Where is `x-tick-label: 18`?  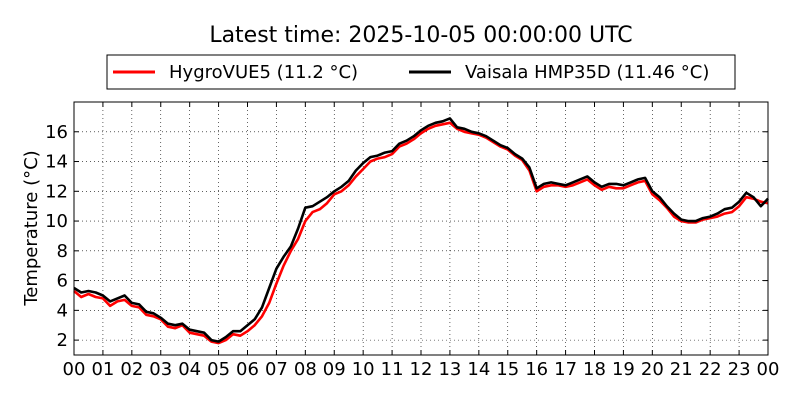
x-tick-label: 18 is located at coordinates (594, 369).